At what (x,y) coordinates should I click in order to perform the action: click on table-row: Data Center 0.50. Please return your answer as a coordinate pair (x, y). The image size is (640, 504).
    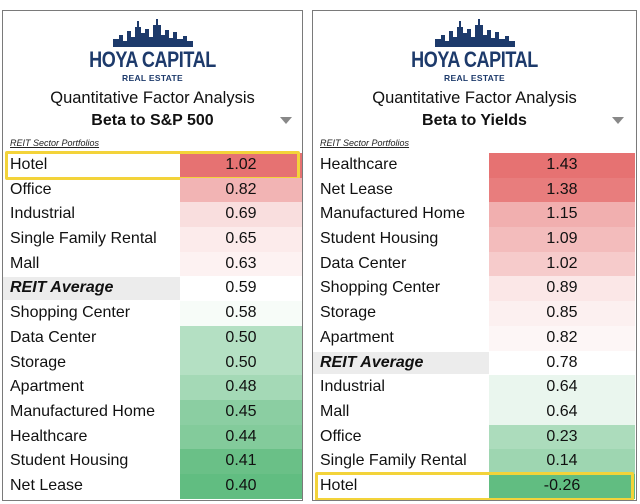
    Looking at the image, I should click on (152, 338).